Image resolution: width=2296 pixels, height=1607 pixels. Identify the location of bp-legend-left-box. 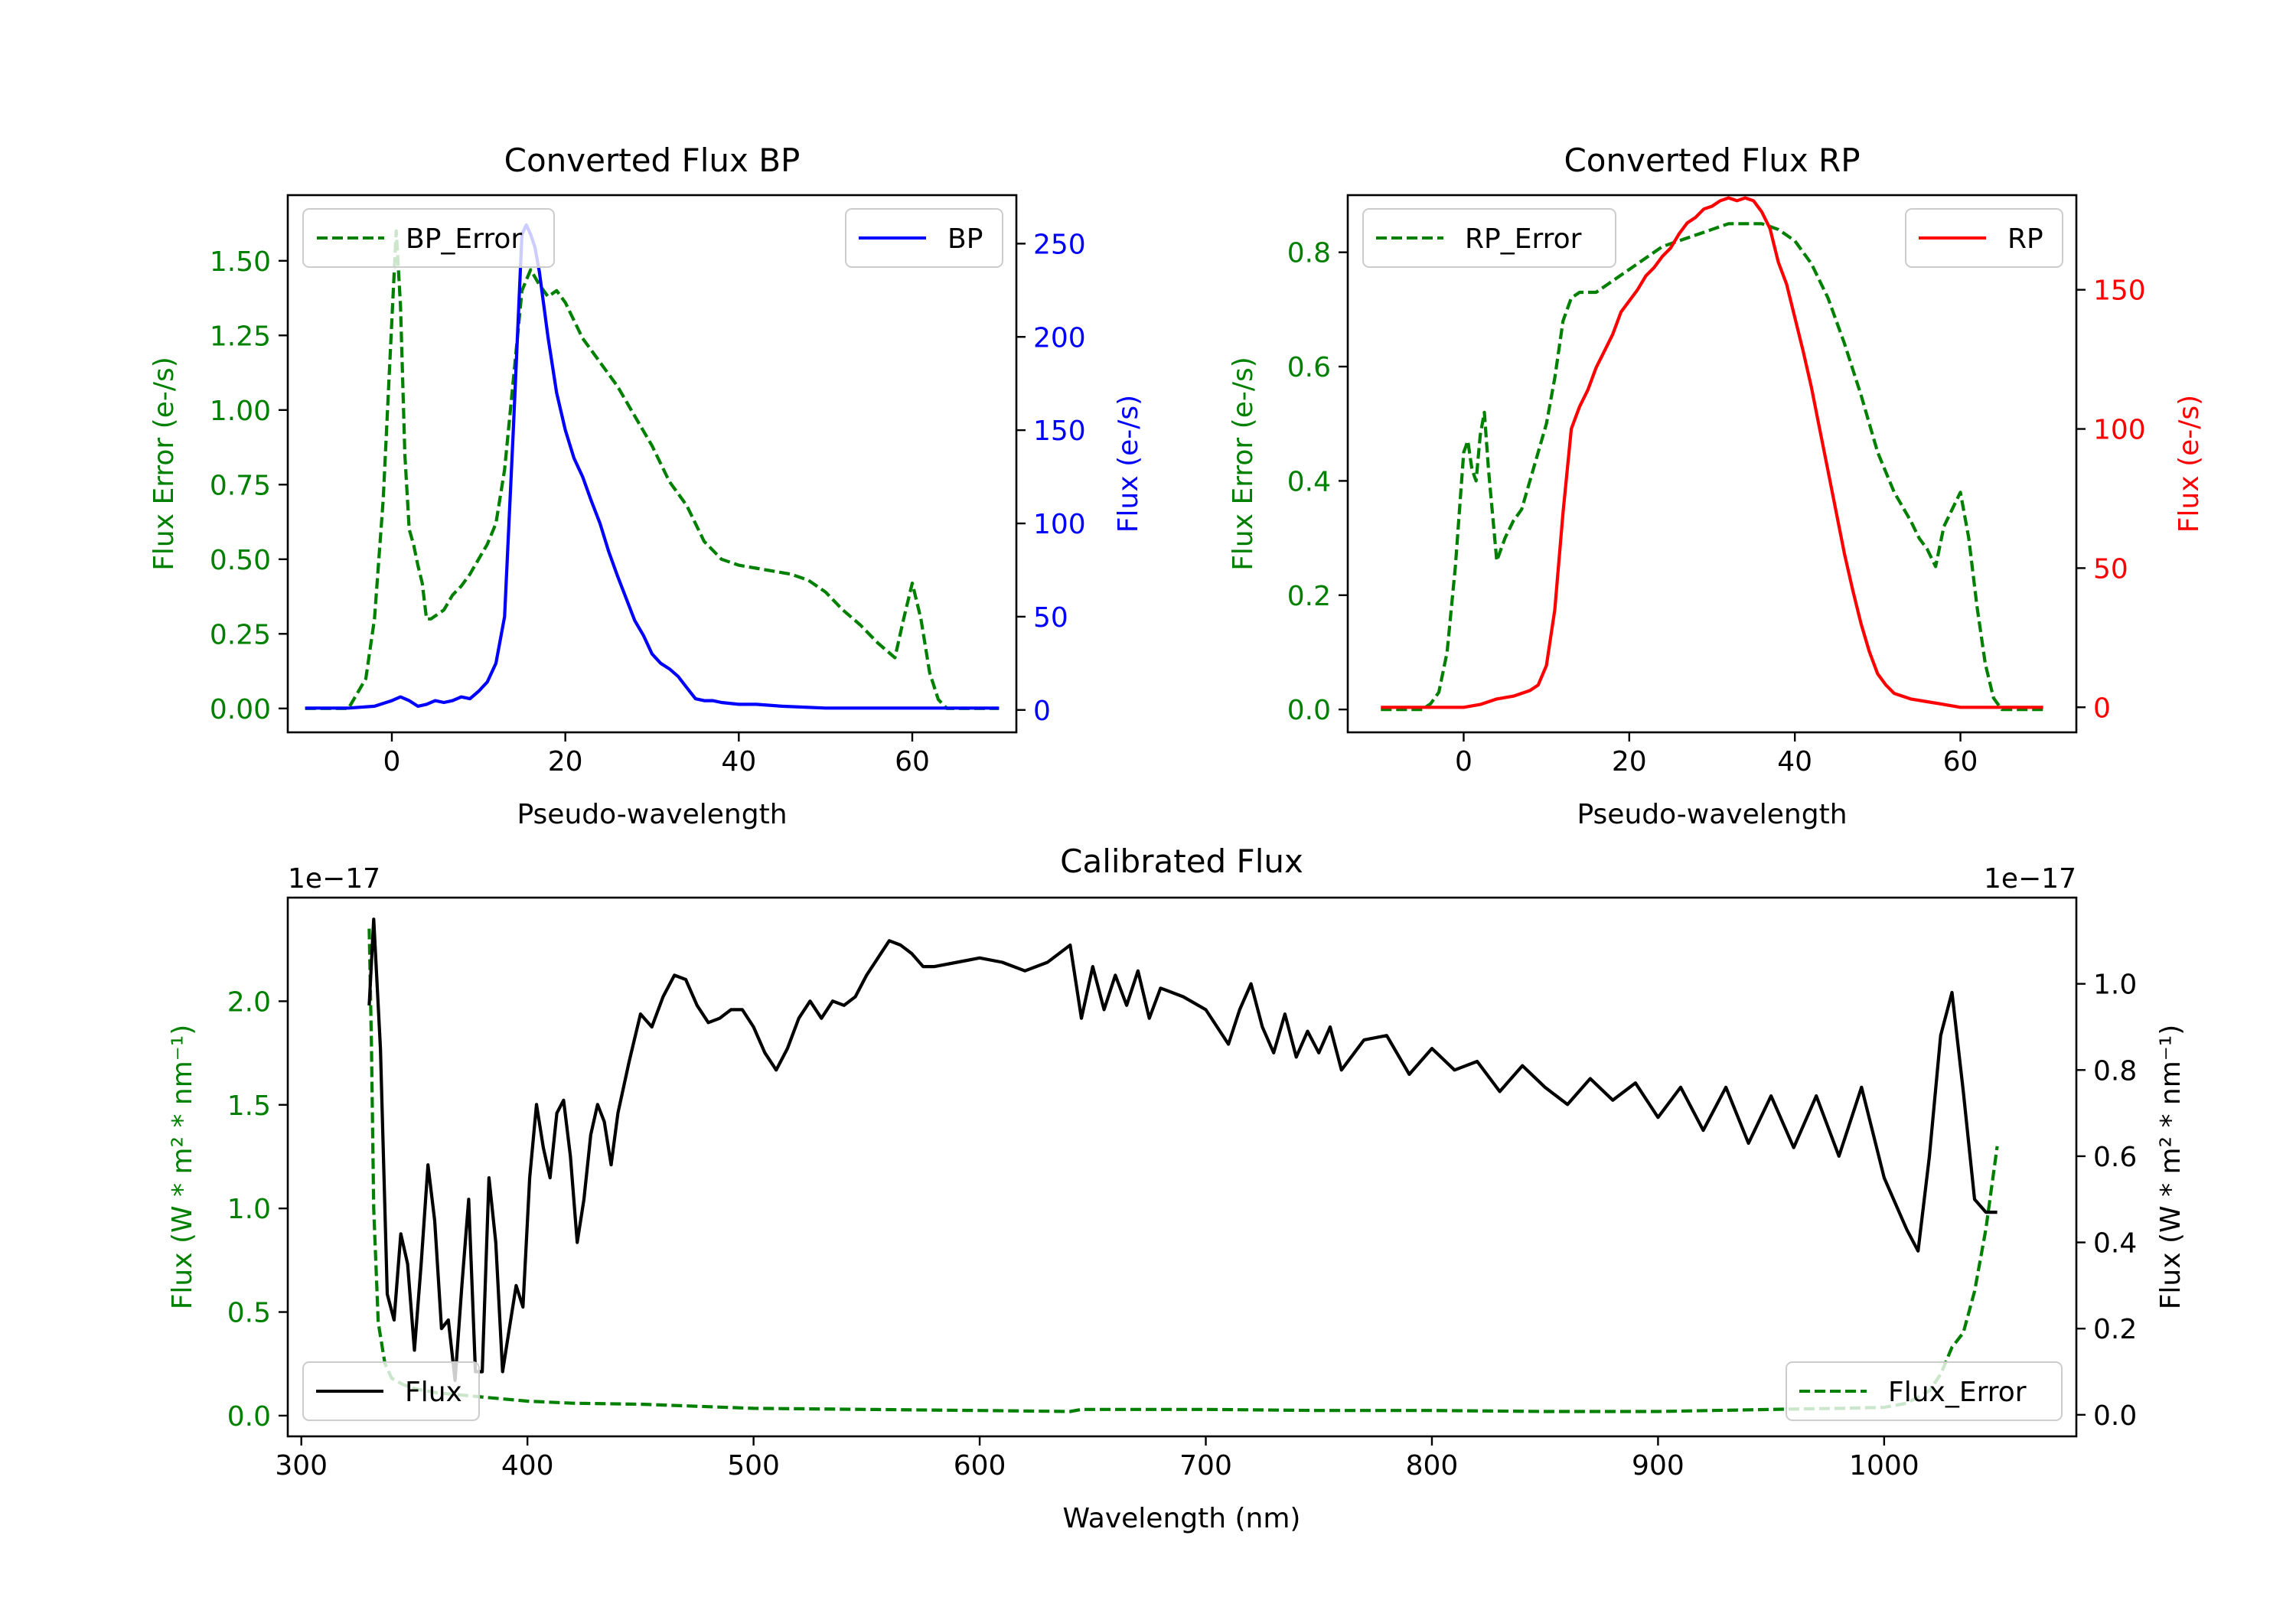
(428, 238).